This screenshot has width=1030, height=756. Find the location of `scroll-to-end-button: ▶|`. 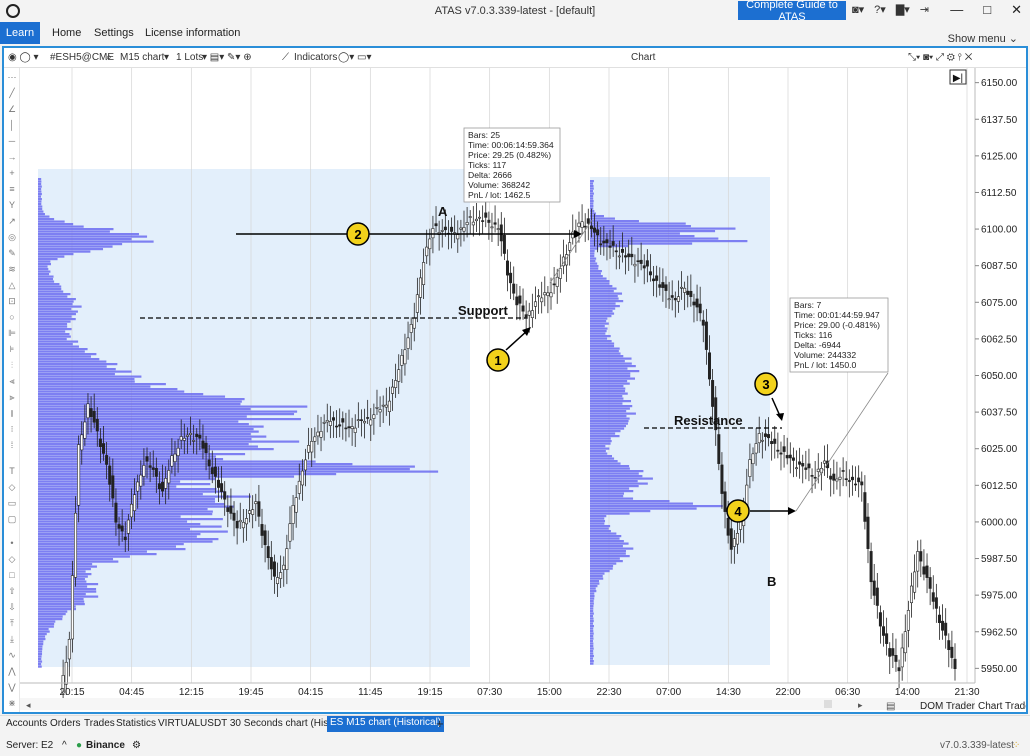

scroll-to-end-button: ▶| is located at coordinates (958, 77).